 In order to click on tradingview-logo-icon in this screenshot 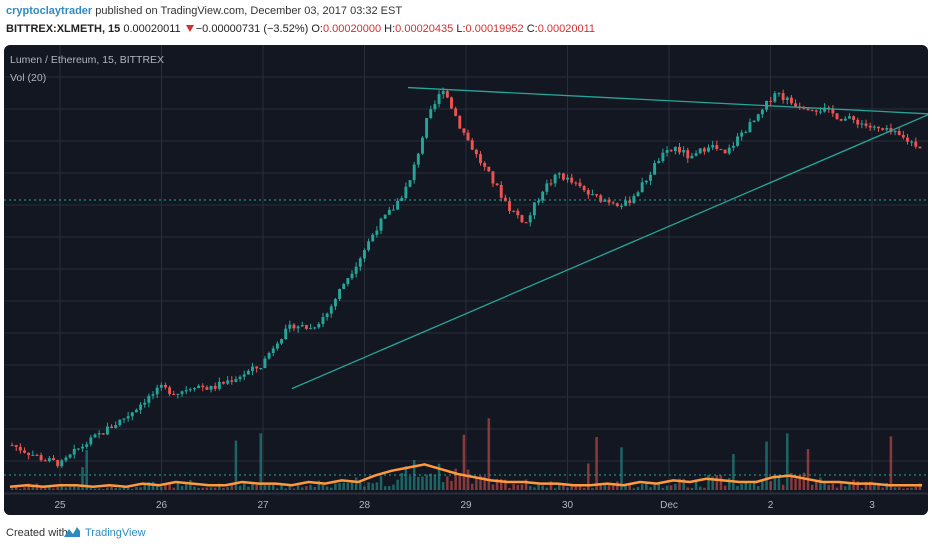, I will do `click(72, 532)`.